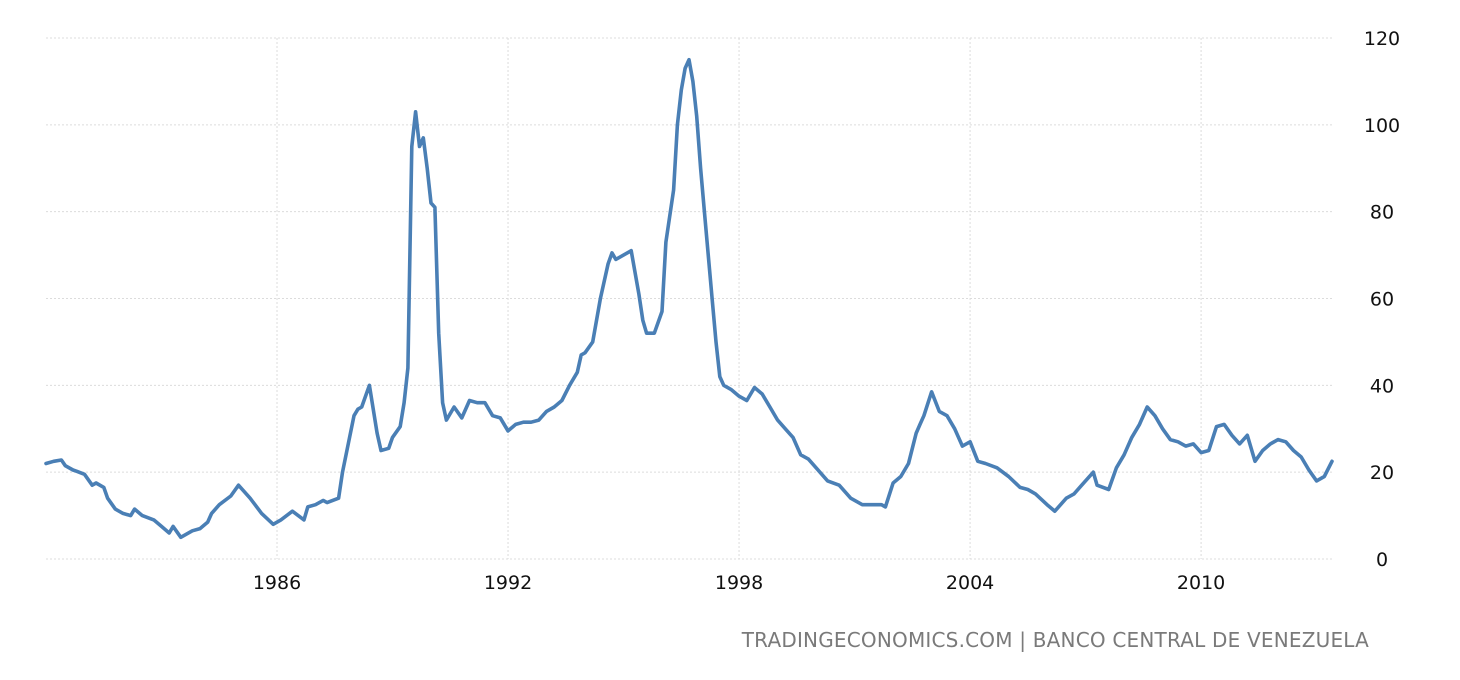 The image size is (1460, 680). I want to click on y-tick-label: 60, so click(1382, 300).